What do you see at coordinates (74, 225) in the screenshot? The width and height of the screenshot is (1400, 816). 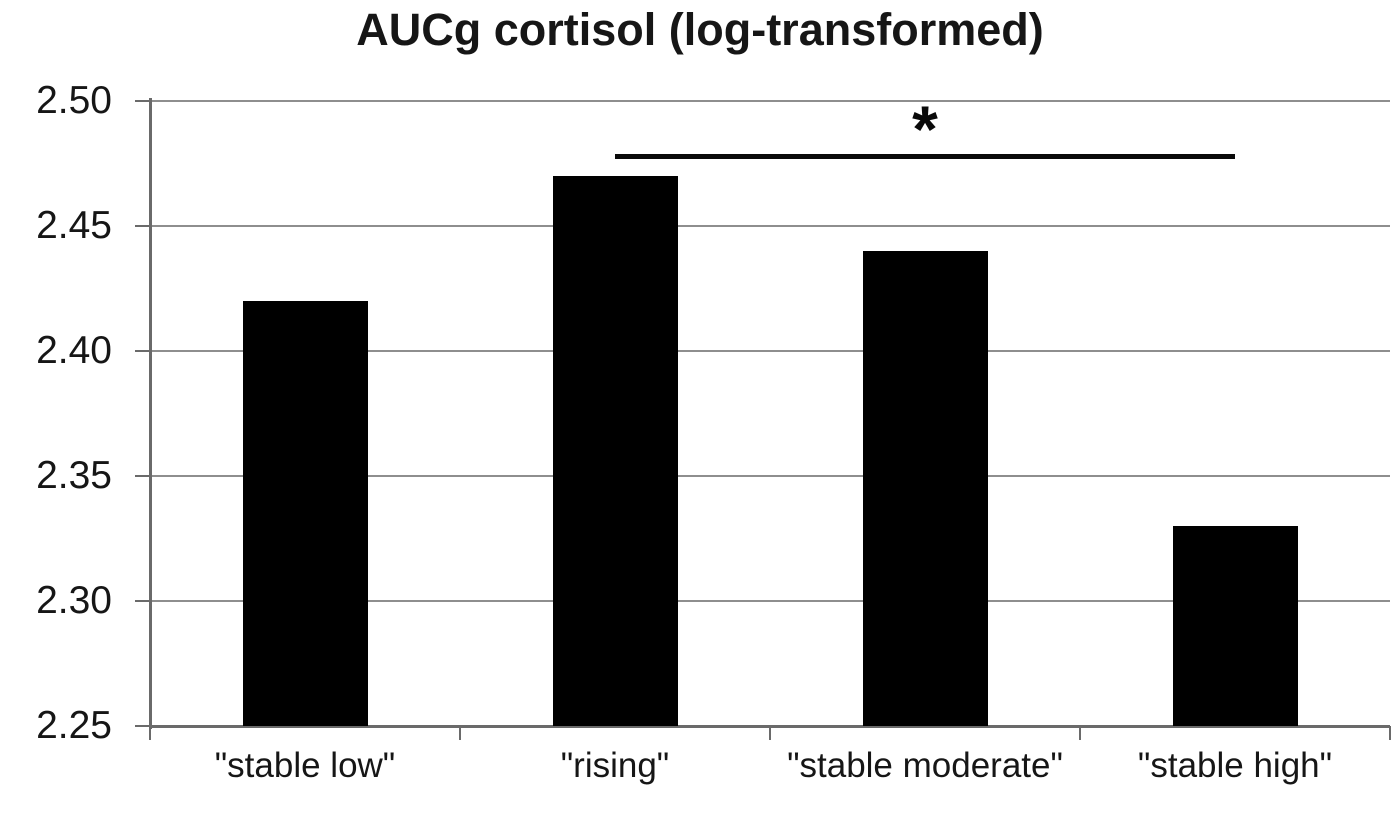 I see `y-axis-tick-label: 2.45` at bounding box center [74, 225].